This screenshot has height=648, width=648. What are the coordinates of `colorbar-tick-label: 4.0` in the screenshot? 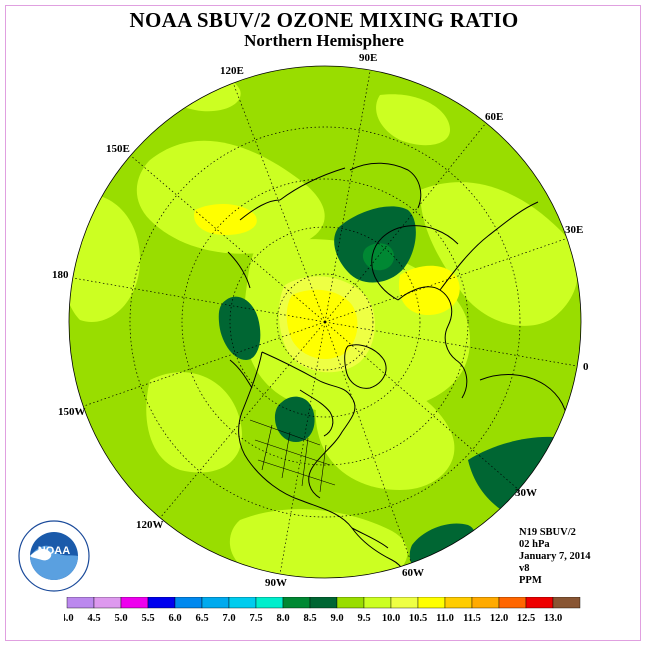 It's located at (69, 618).